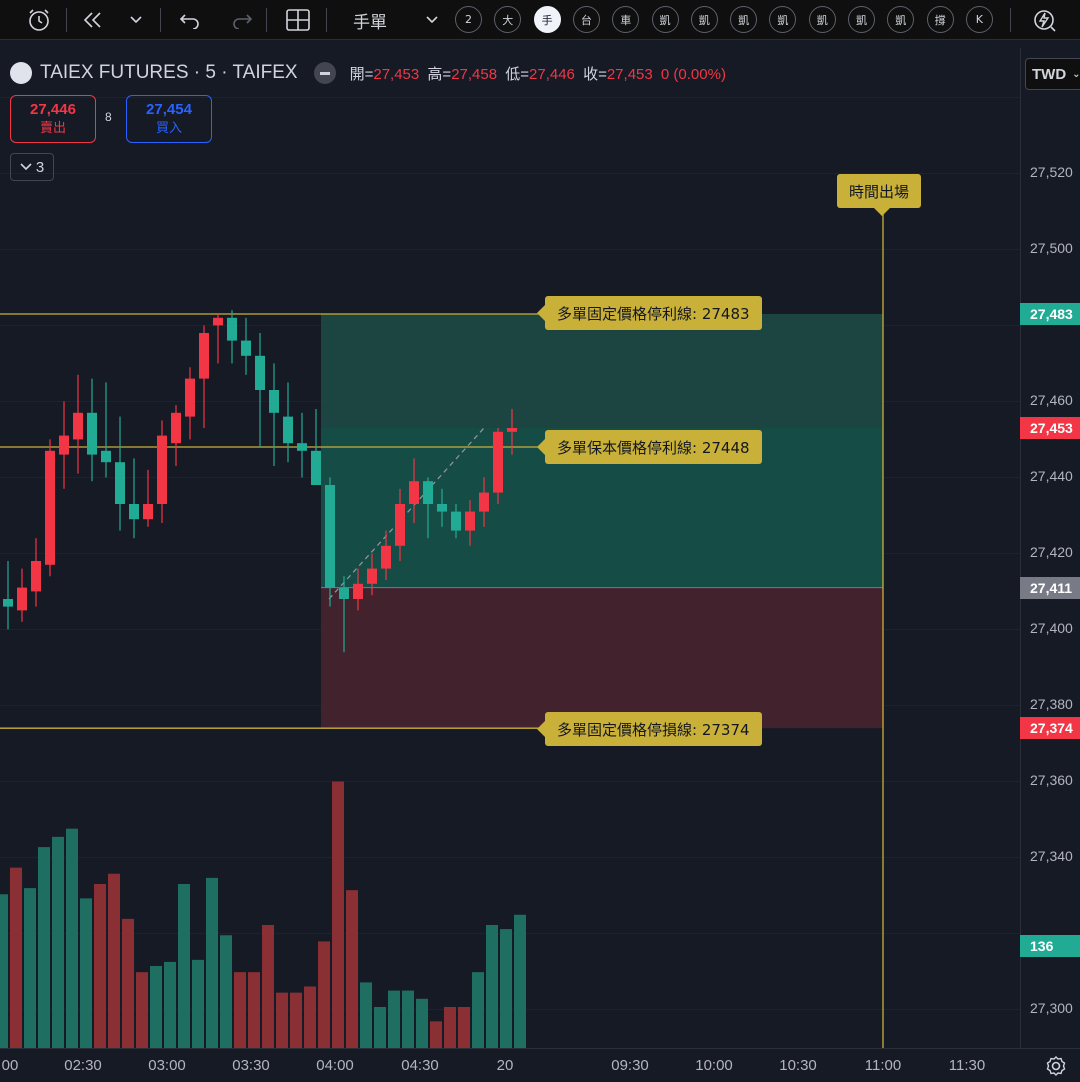  What do you see at coordinates (93, 20) in the screenshot?
I see `replay-back-icon` at bounding box center [93, 20].